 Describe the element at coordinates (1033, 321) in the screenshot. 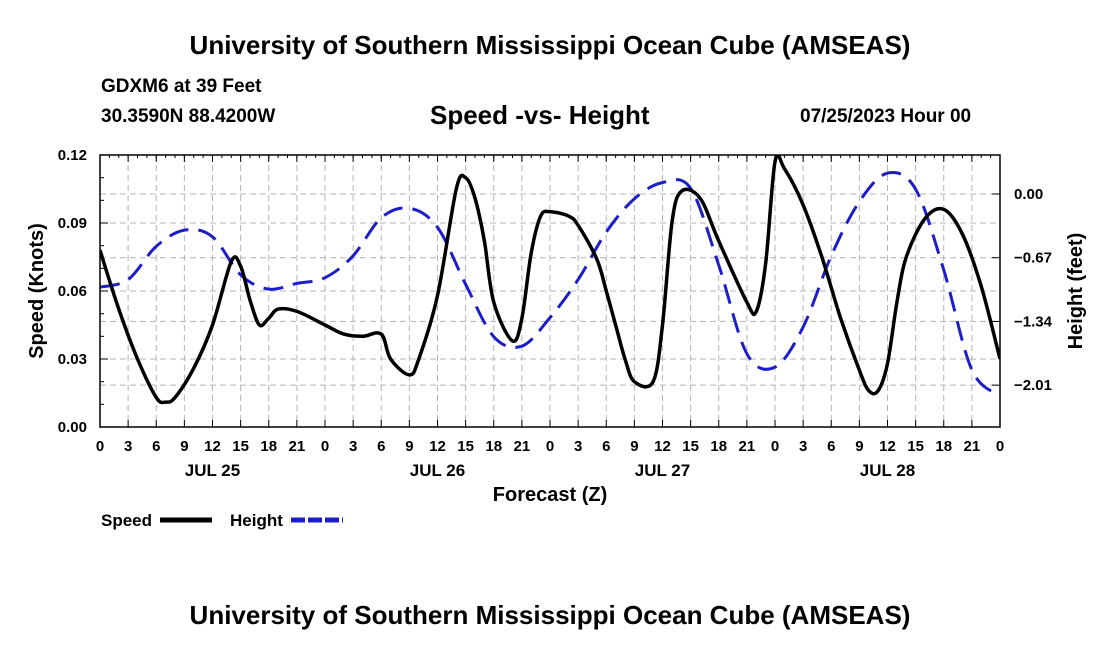

I see `y2-tick-label: −1.34` at that location.